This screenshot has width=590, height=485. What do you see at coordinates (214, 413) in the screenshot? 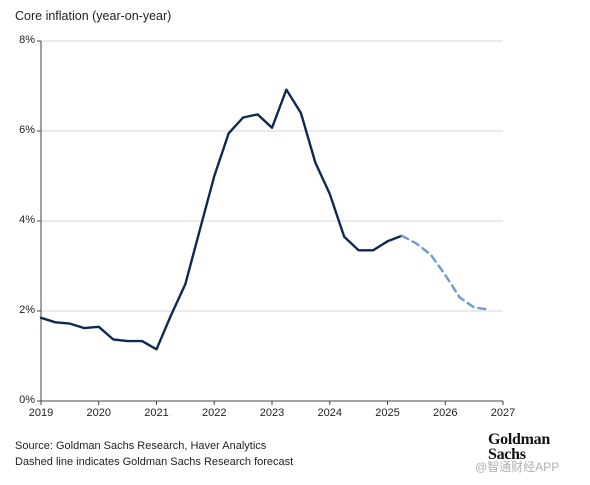
I see `x-tick-label: 2022` at bounding box center [214, 413].